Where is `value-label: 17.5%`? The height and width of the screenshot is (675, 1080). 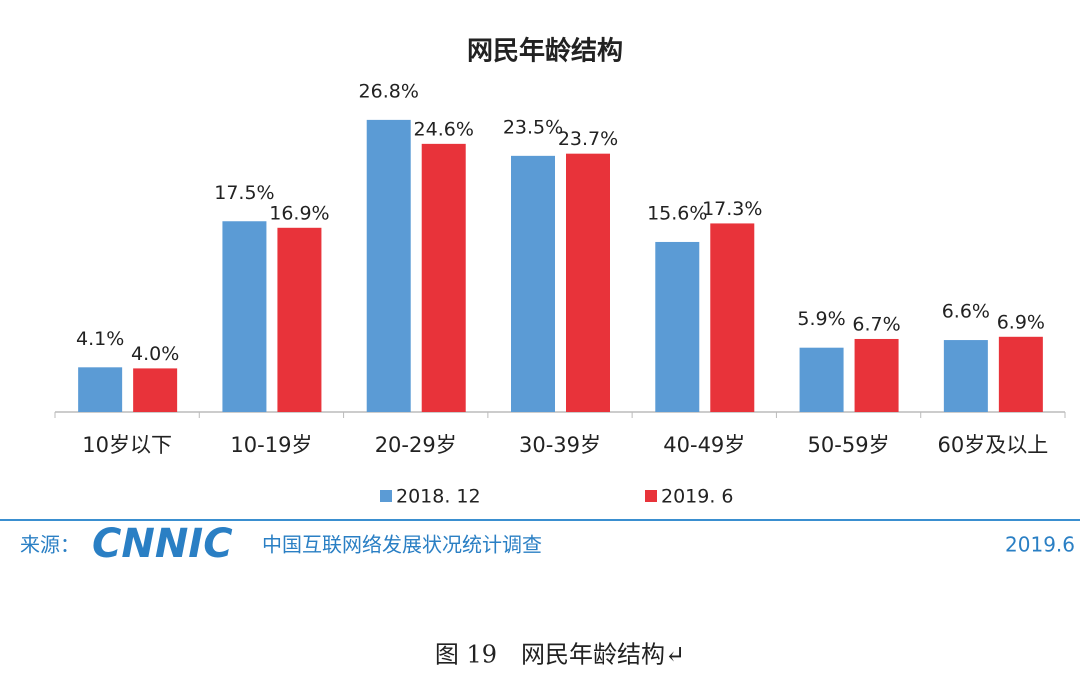
value-label: 17.5% is located at coordinates (244, 193).